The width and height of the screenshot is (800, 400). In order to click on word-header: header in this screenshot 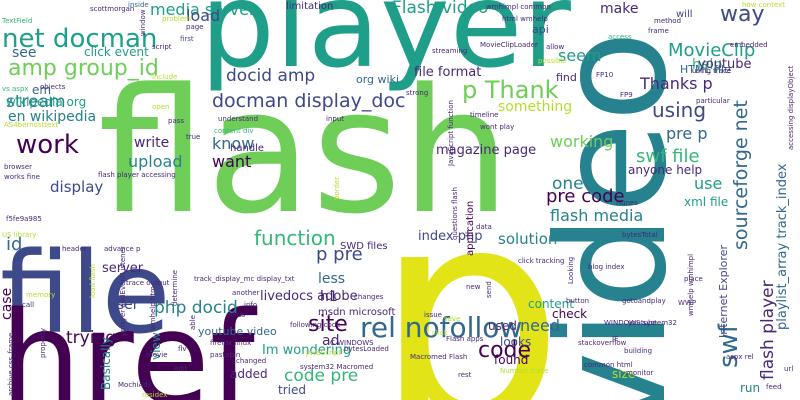, I will do `click(74, 249)`.